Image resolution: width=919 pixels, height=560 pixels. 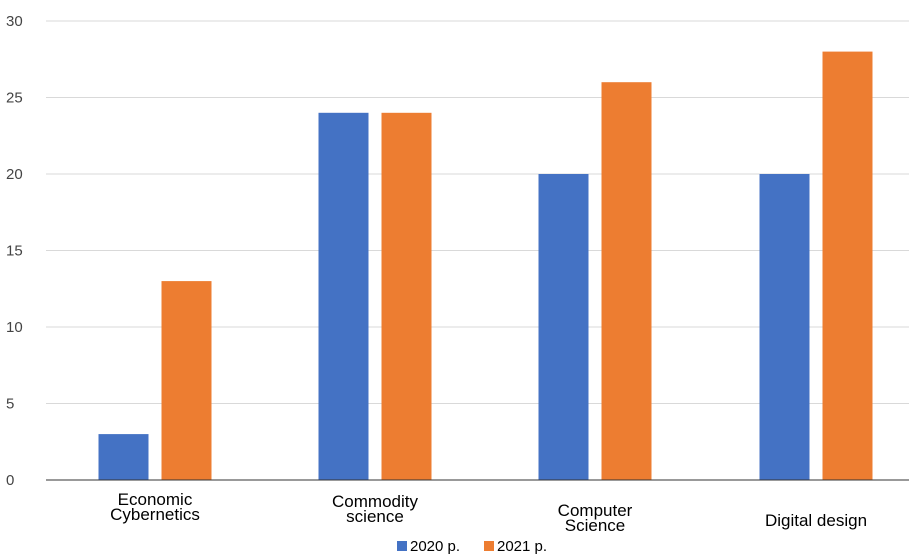 I want to click on x-category-label: Digital design, so click(x=816, y=520).